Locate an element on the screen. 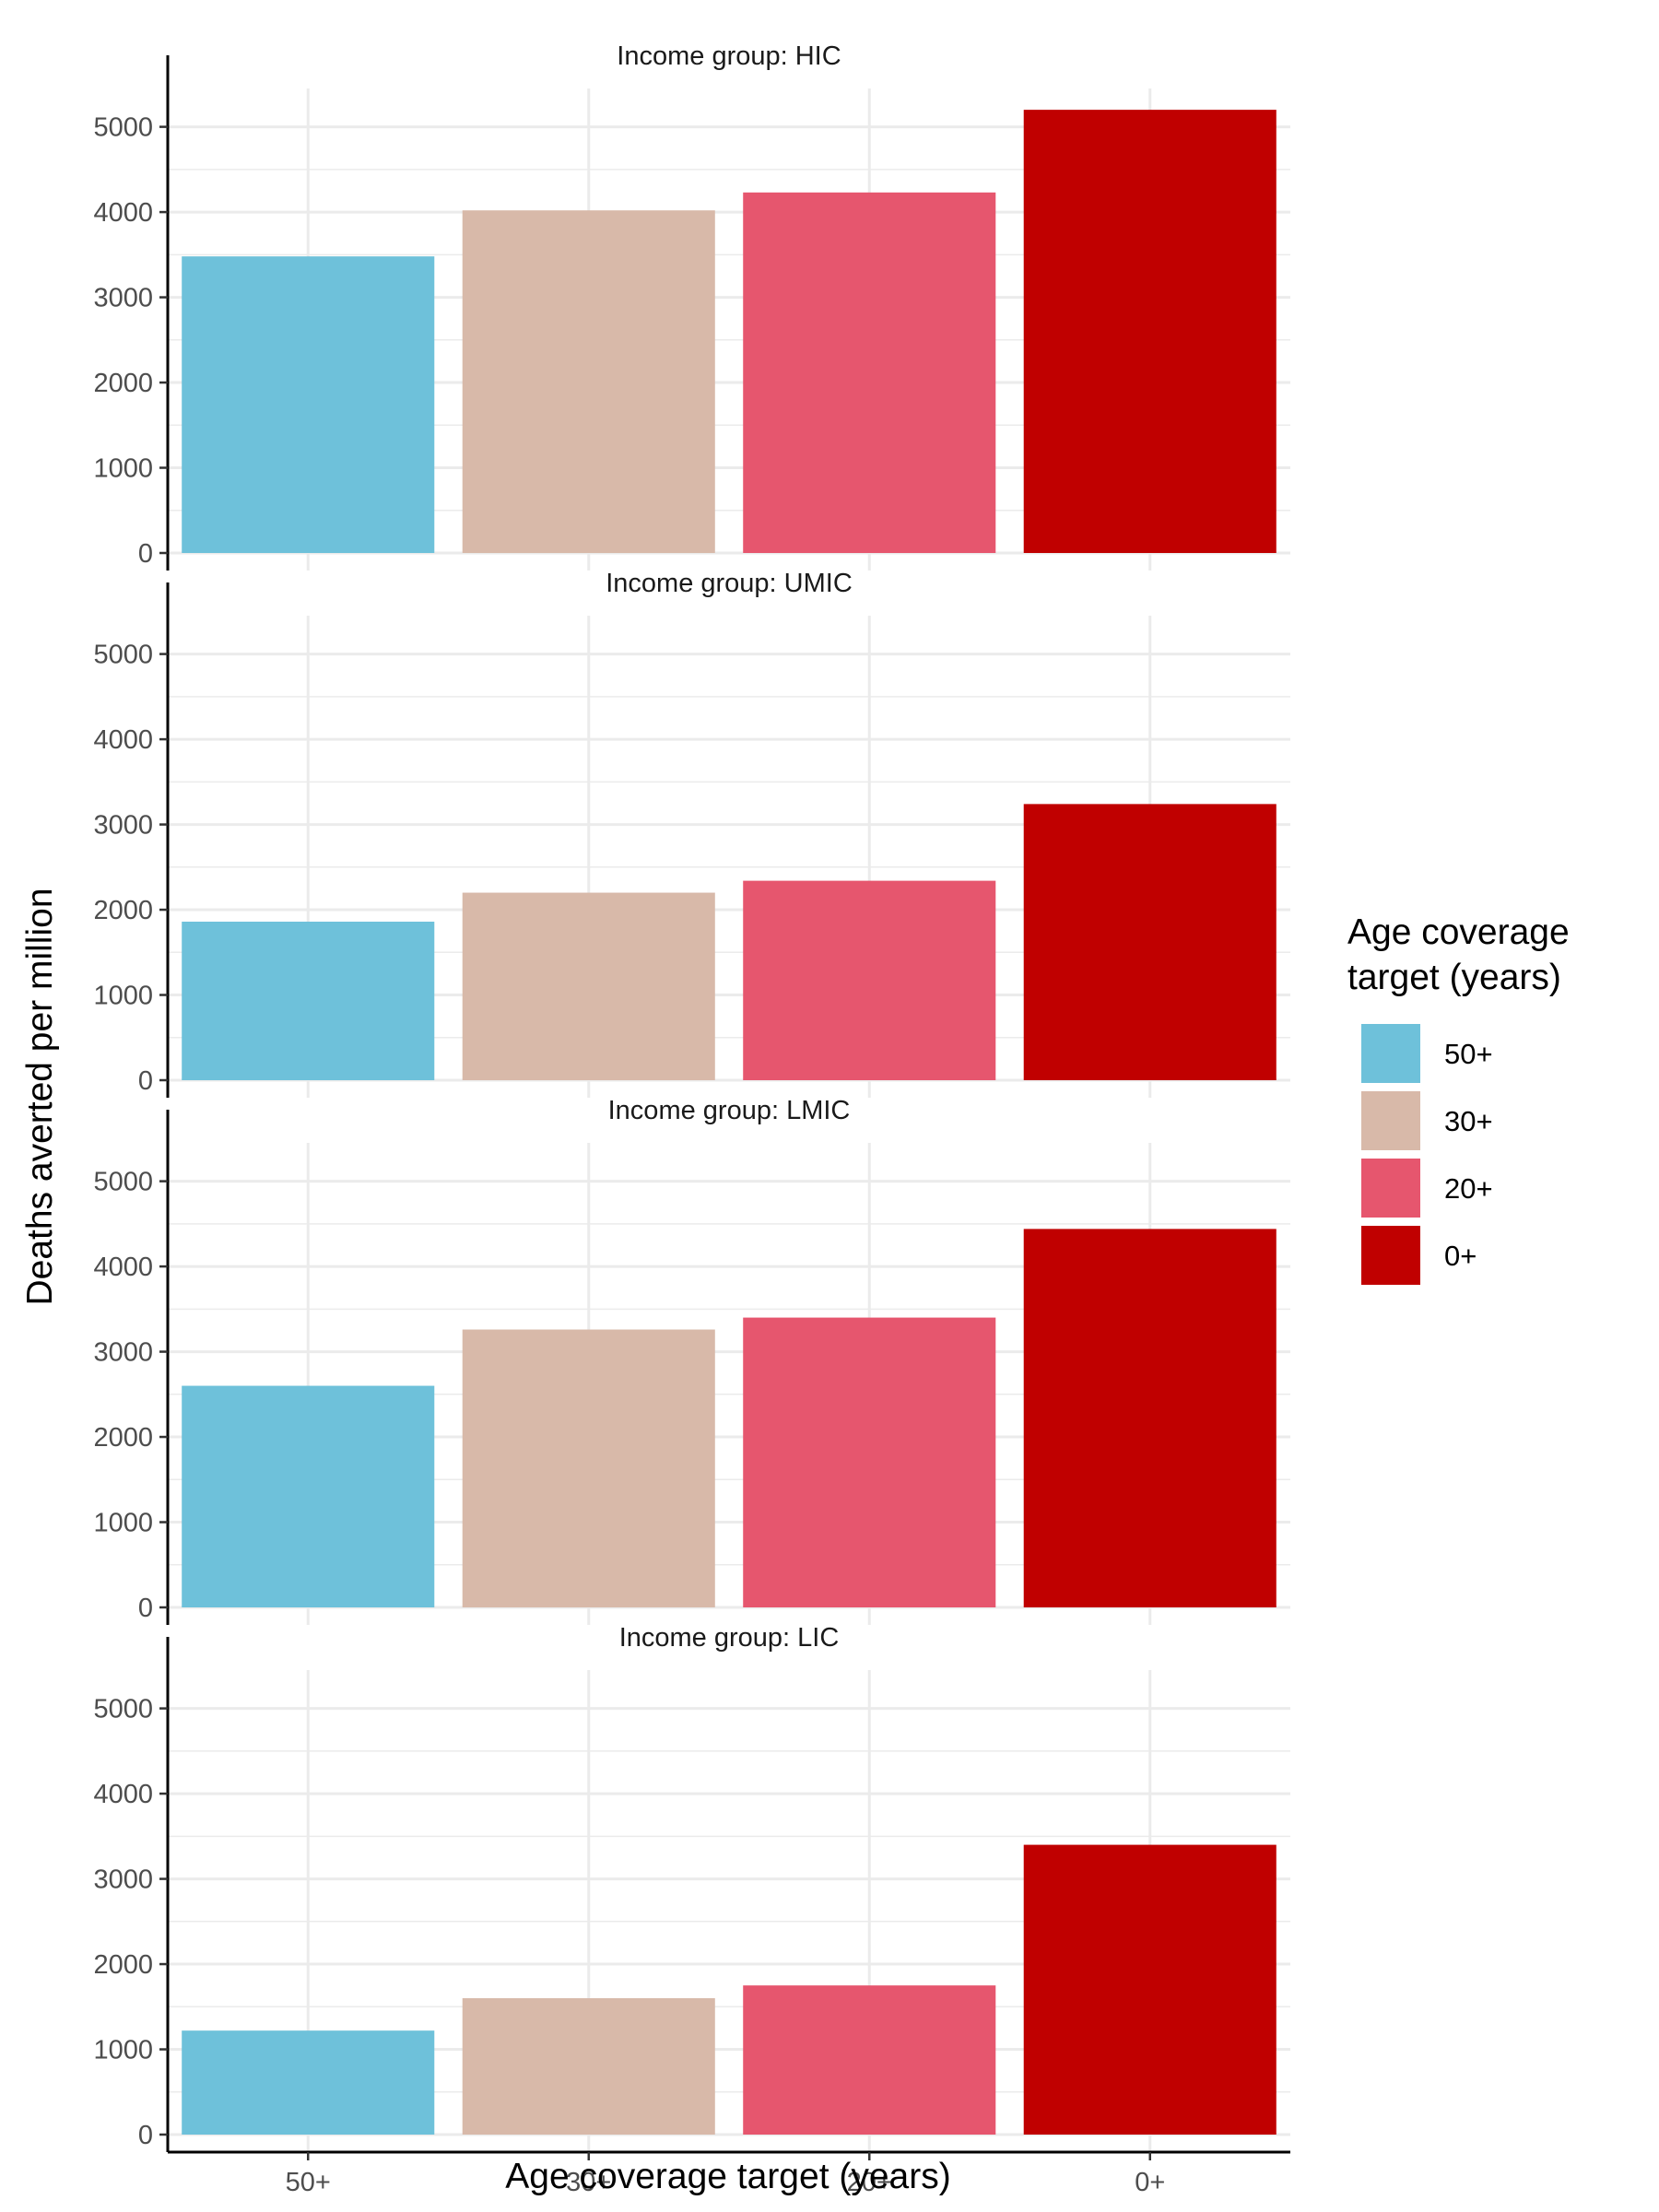 The width and height of the screenshot is (1659, 2212). legend-items: 50+ 30+ 20+ 0+ is located at coordinates (1427, 1154).